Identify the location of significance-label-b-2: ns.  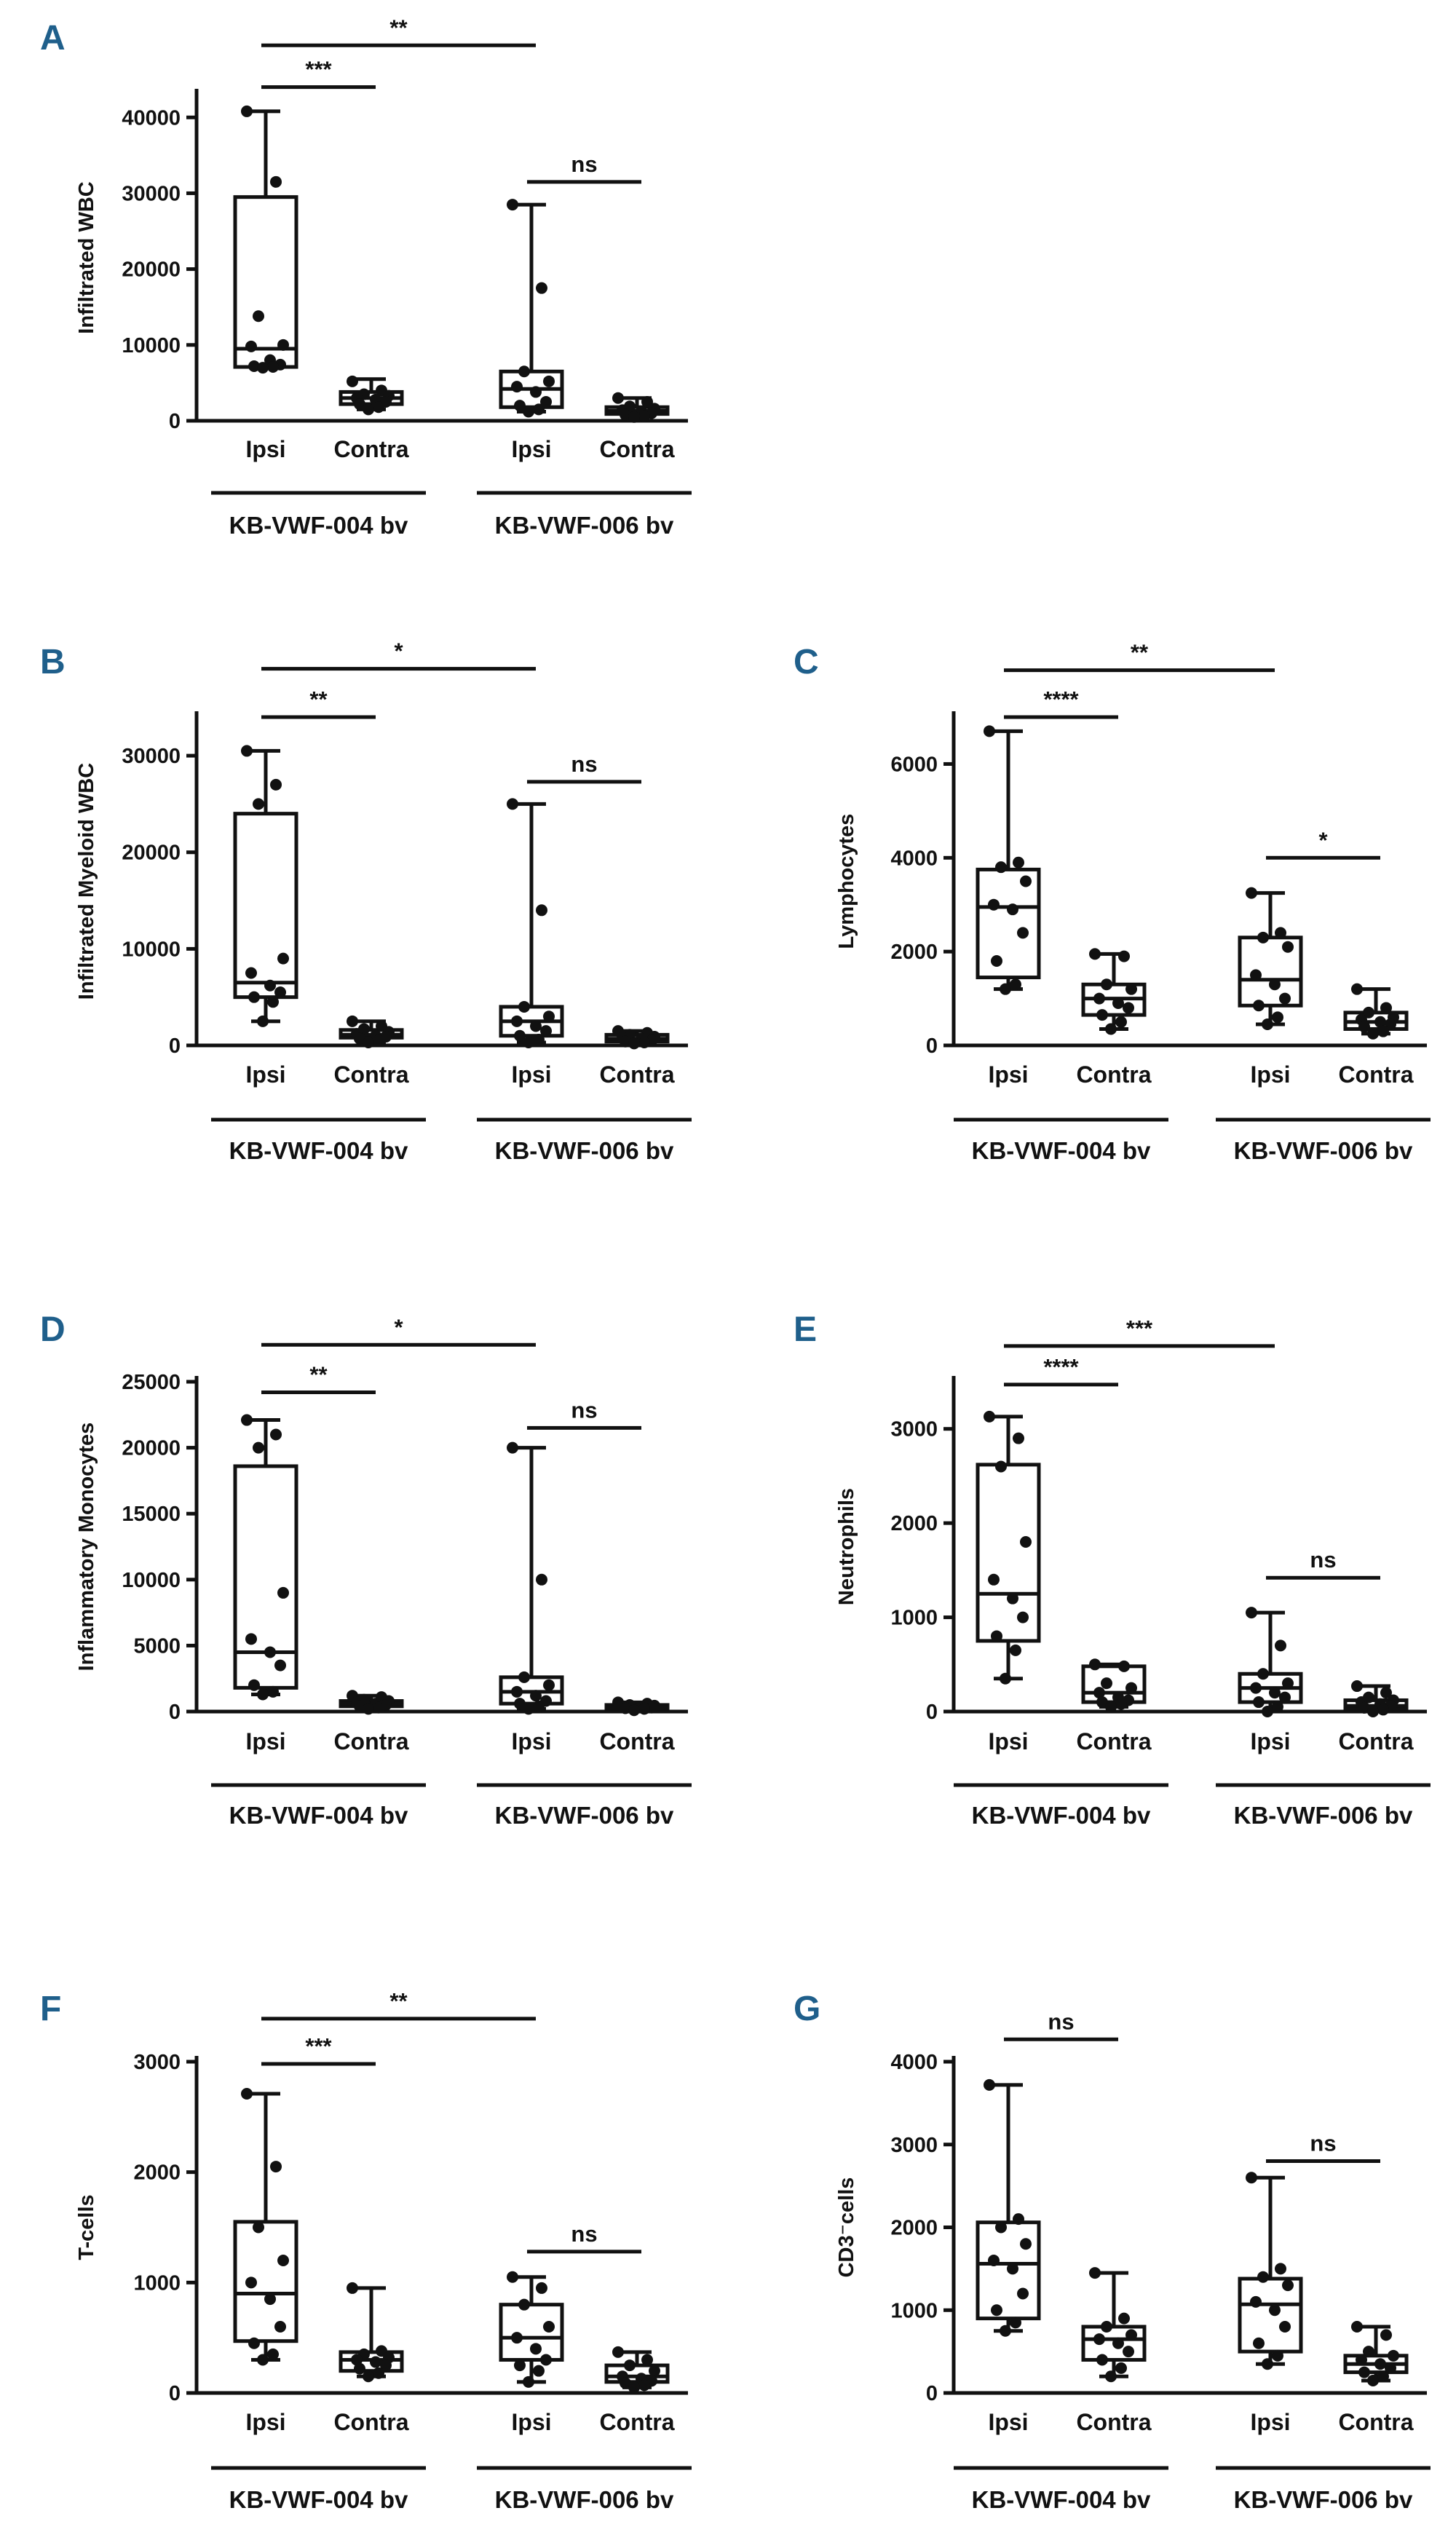
(584, 764).